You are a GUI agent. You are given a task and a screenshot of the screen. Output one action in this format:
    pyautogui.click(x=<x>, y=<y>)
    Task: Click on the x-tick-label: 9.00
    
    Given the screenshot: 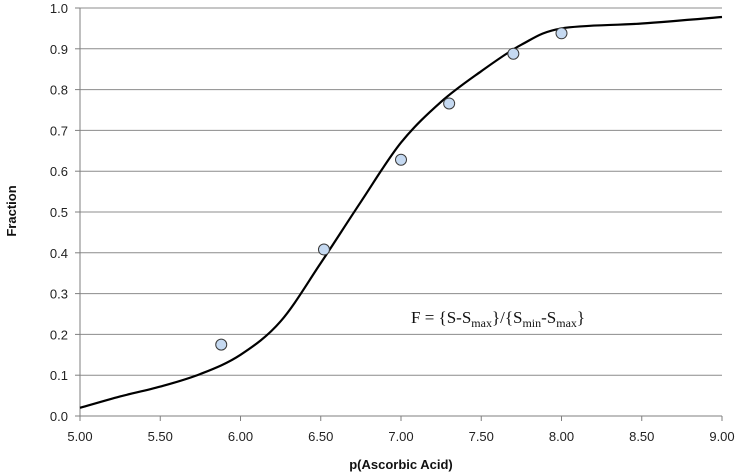 What is the action you would take?
    pyautogui.click(x=721, y=436)
    